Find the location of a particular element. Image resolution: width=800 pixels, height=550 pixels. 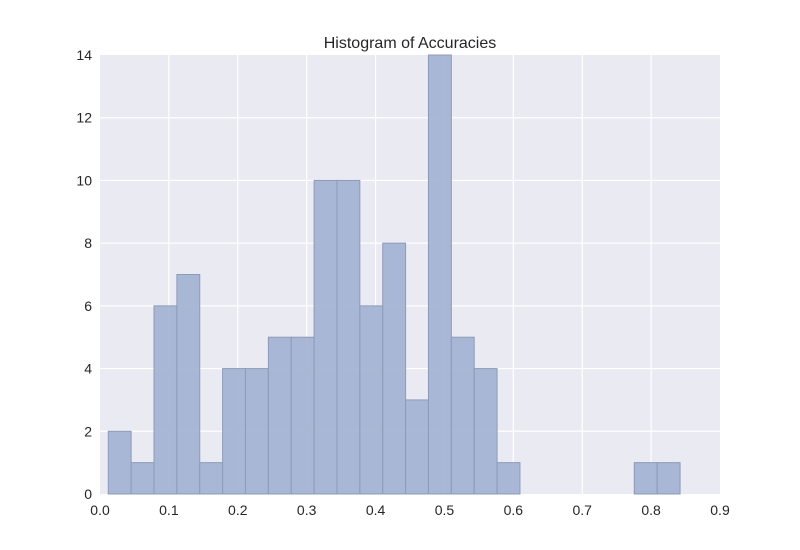

y-tick-label: 2 is located at coordinates (88, 431).